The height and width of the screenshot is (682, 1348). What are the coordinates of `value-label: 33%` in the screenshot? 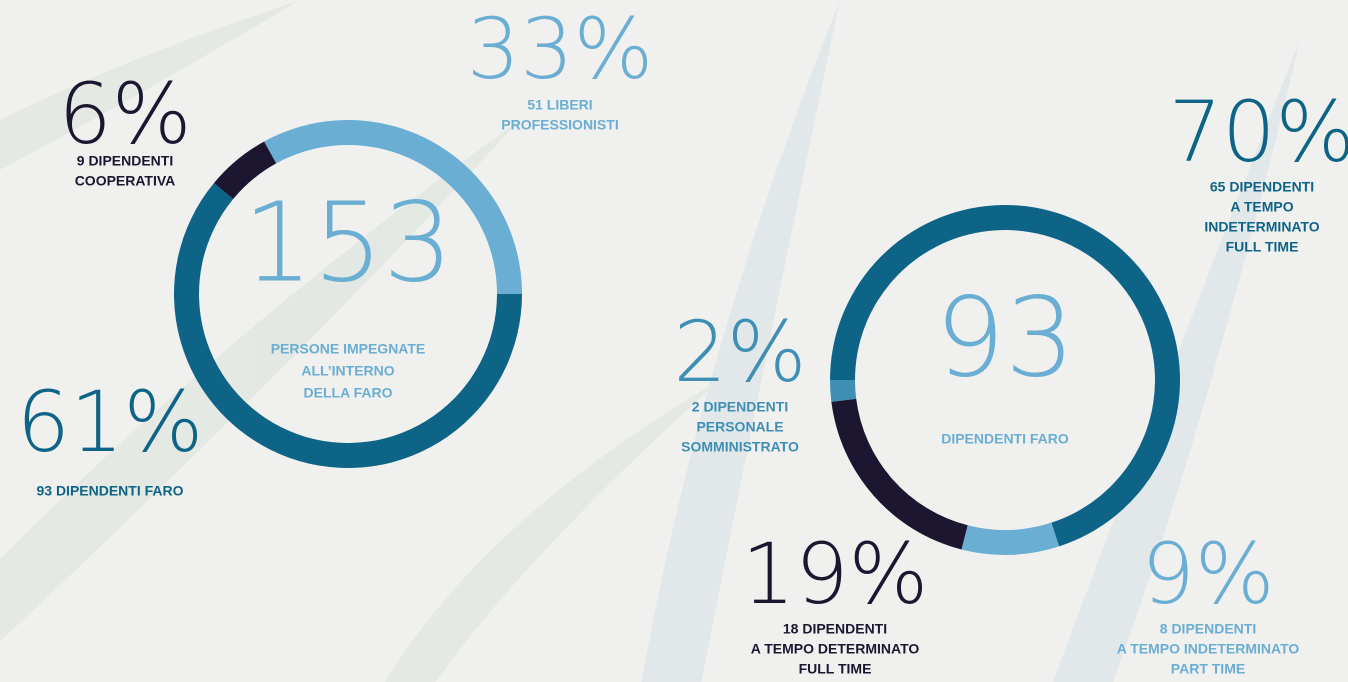 It's located at (560, 49).